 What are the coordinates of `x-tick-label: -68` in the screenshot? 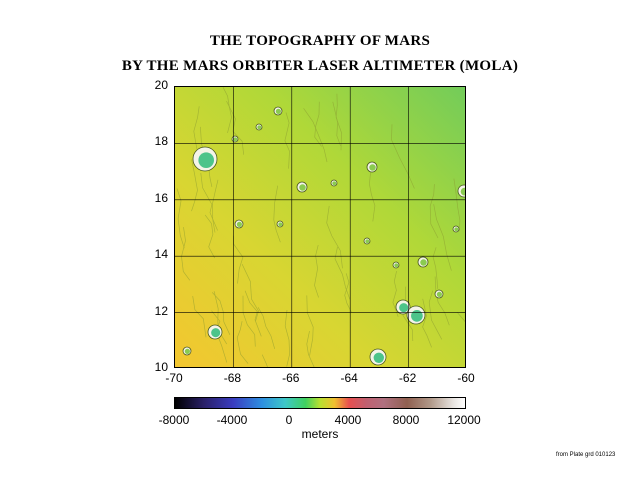 It's located at (232, 378).